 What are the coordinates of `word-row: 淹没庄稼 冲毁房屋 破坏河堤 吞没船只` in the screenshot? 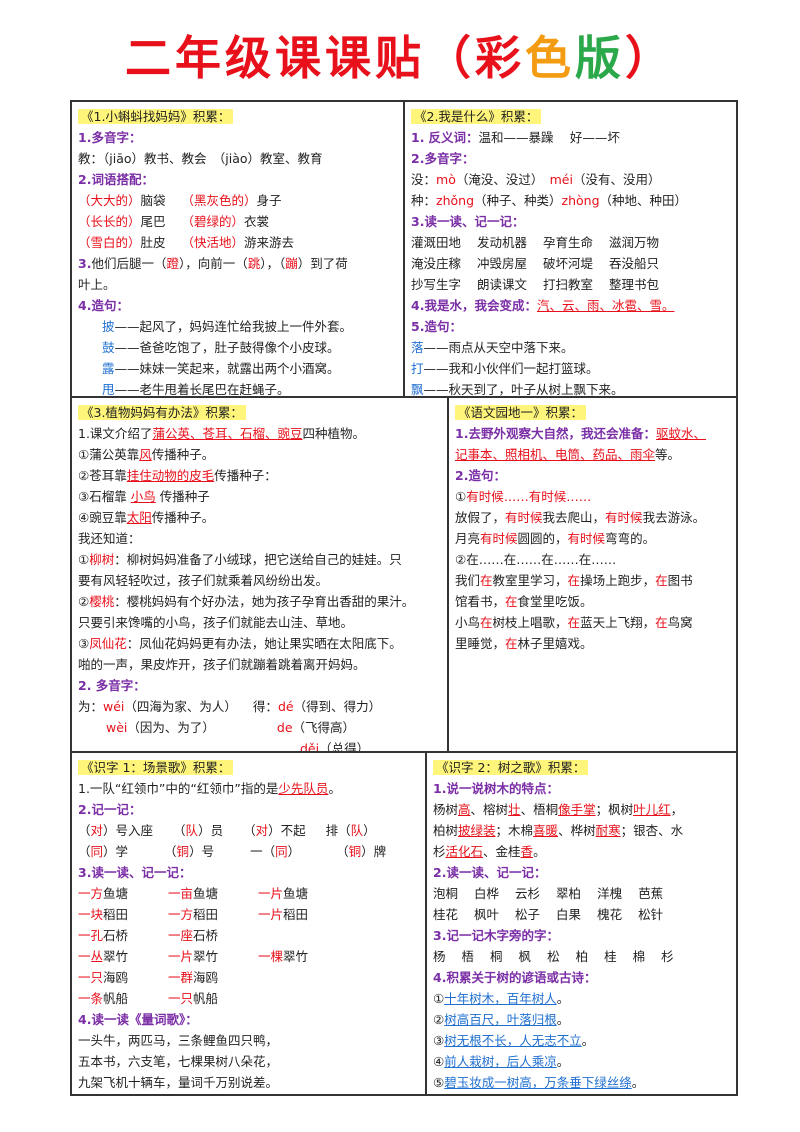 It's located at (535, 263).